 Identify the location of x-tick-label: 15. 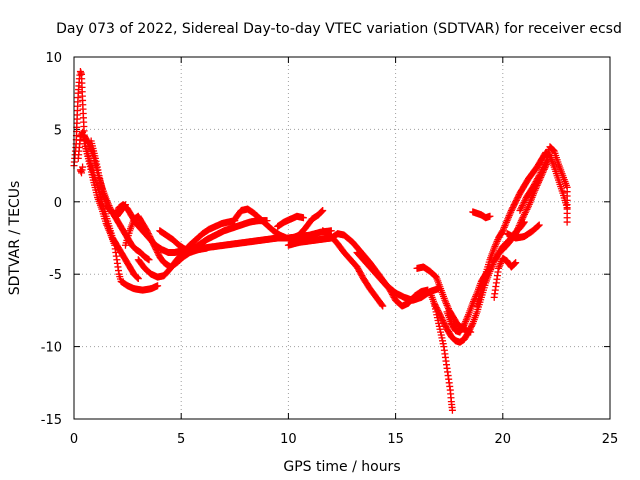
(395, 439).